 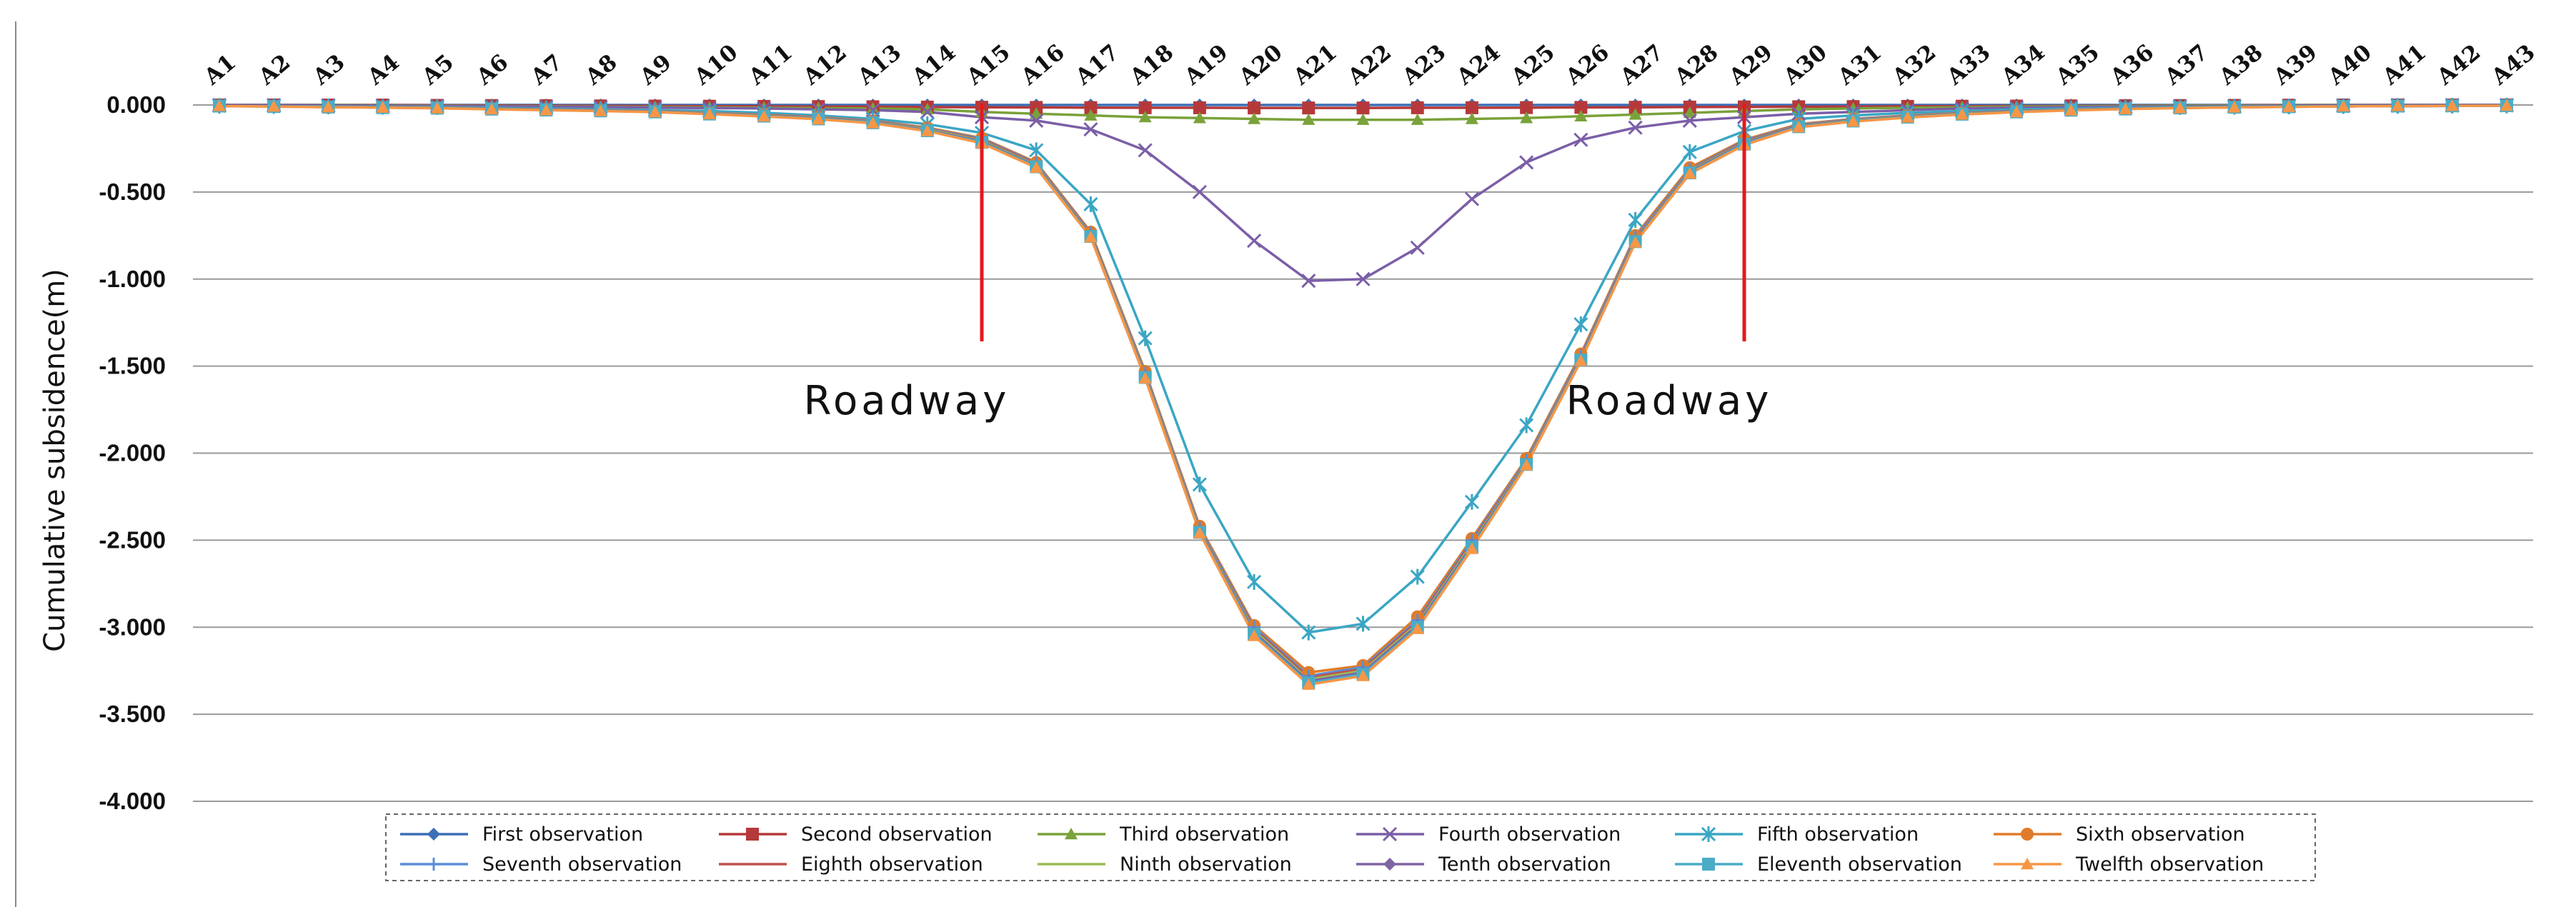 What do you see at coordinates (2404, 64) in the screenshot?
I see `x-tick-label: A41` at bounding box center [2404, 64].